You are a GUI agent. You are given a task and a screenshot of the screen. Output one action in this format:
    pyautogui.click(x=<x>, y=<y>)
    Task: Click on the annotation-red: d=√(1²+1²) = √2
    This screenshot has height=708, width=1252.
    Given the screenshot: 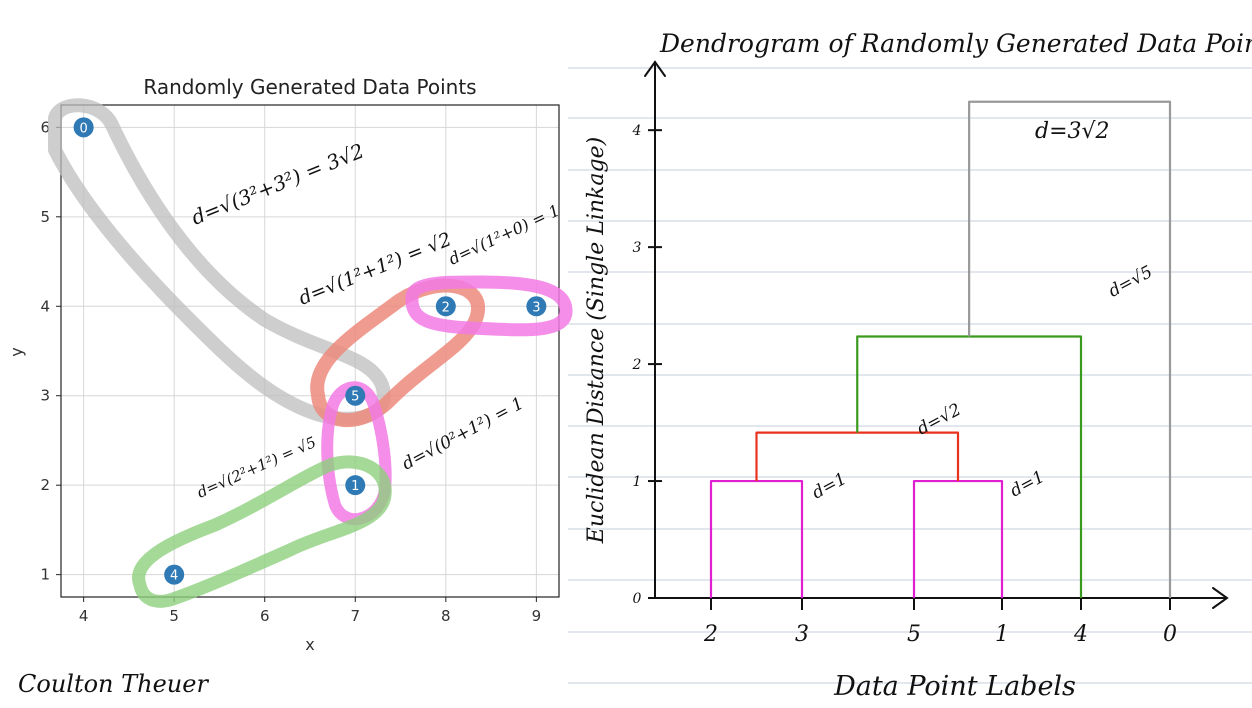 What is the action you would take?
    pyautogui.click(x=375, y=268)
    